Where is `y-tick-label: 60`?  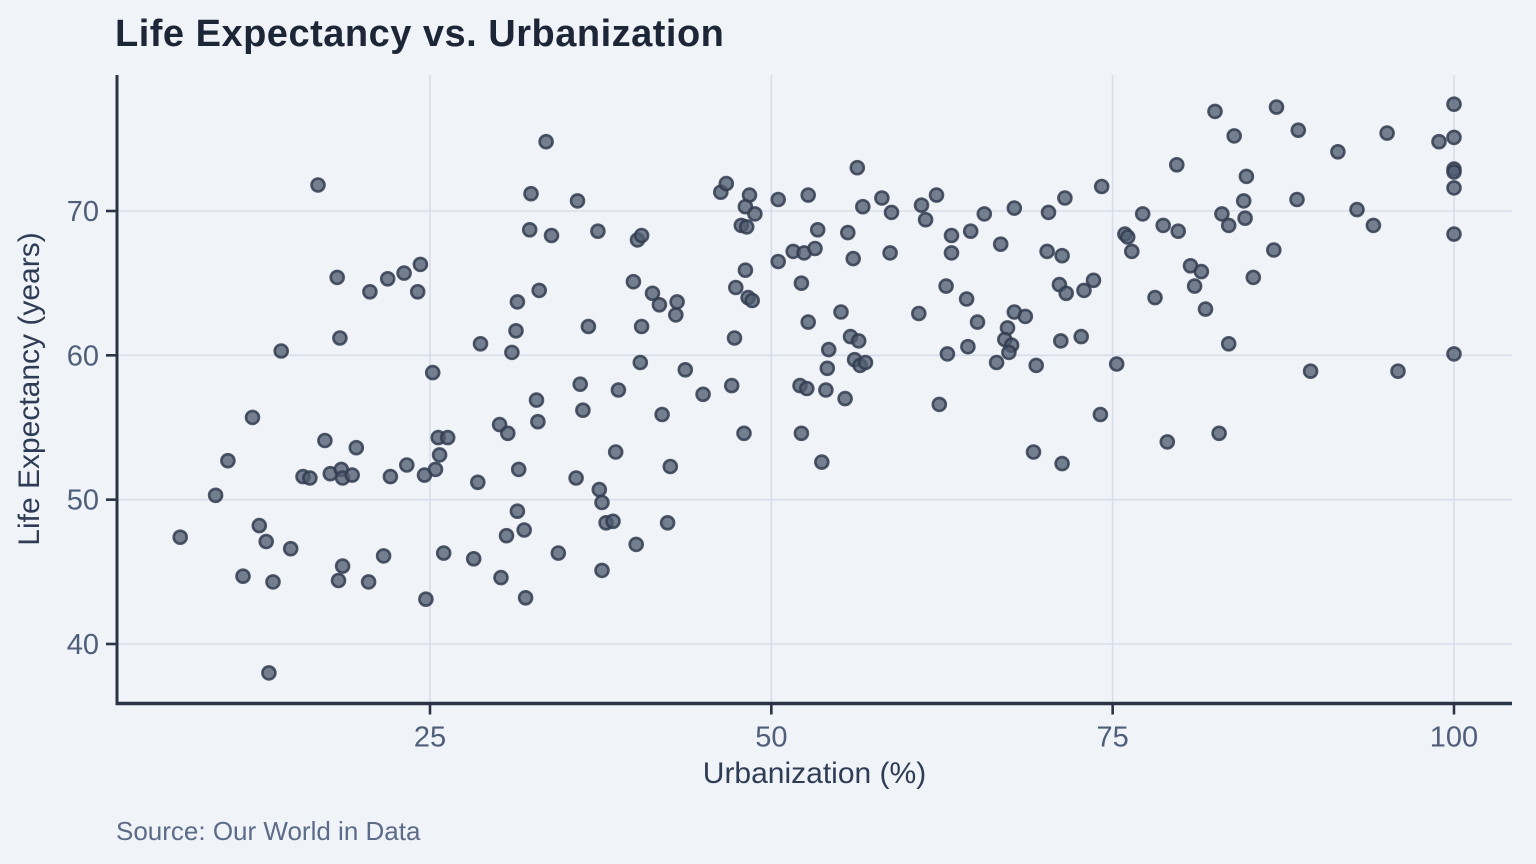 y-tick-label: 60 is located at coordinates (83, 356).